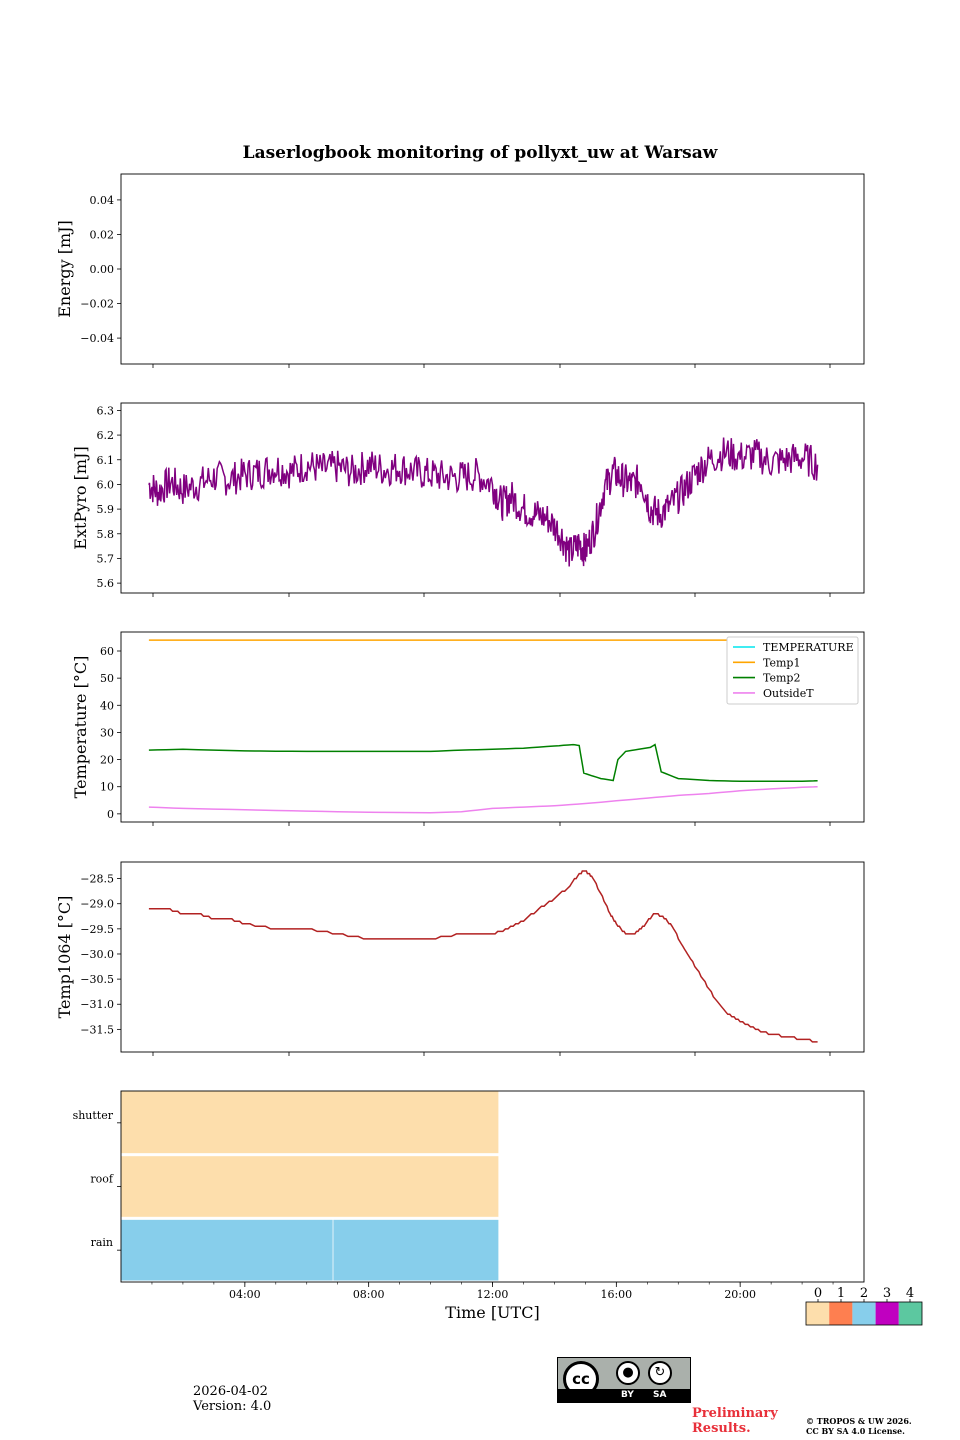 The image size is (960, 1440). What do you see at coordinates (102, 1179) in the screenshot?
I see `status-row-label-roof: roof` at bounding box center [102, 1179].